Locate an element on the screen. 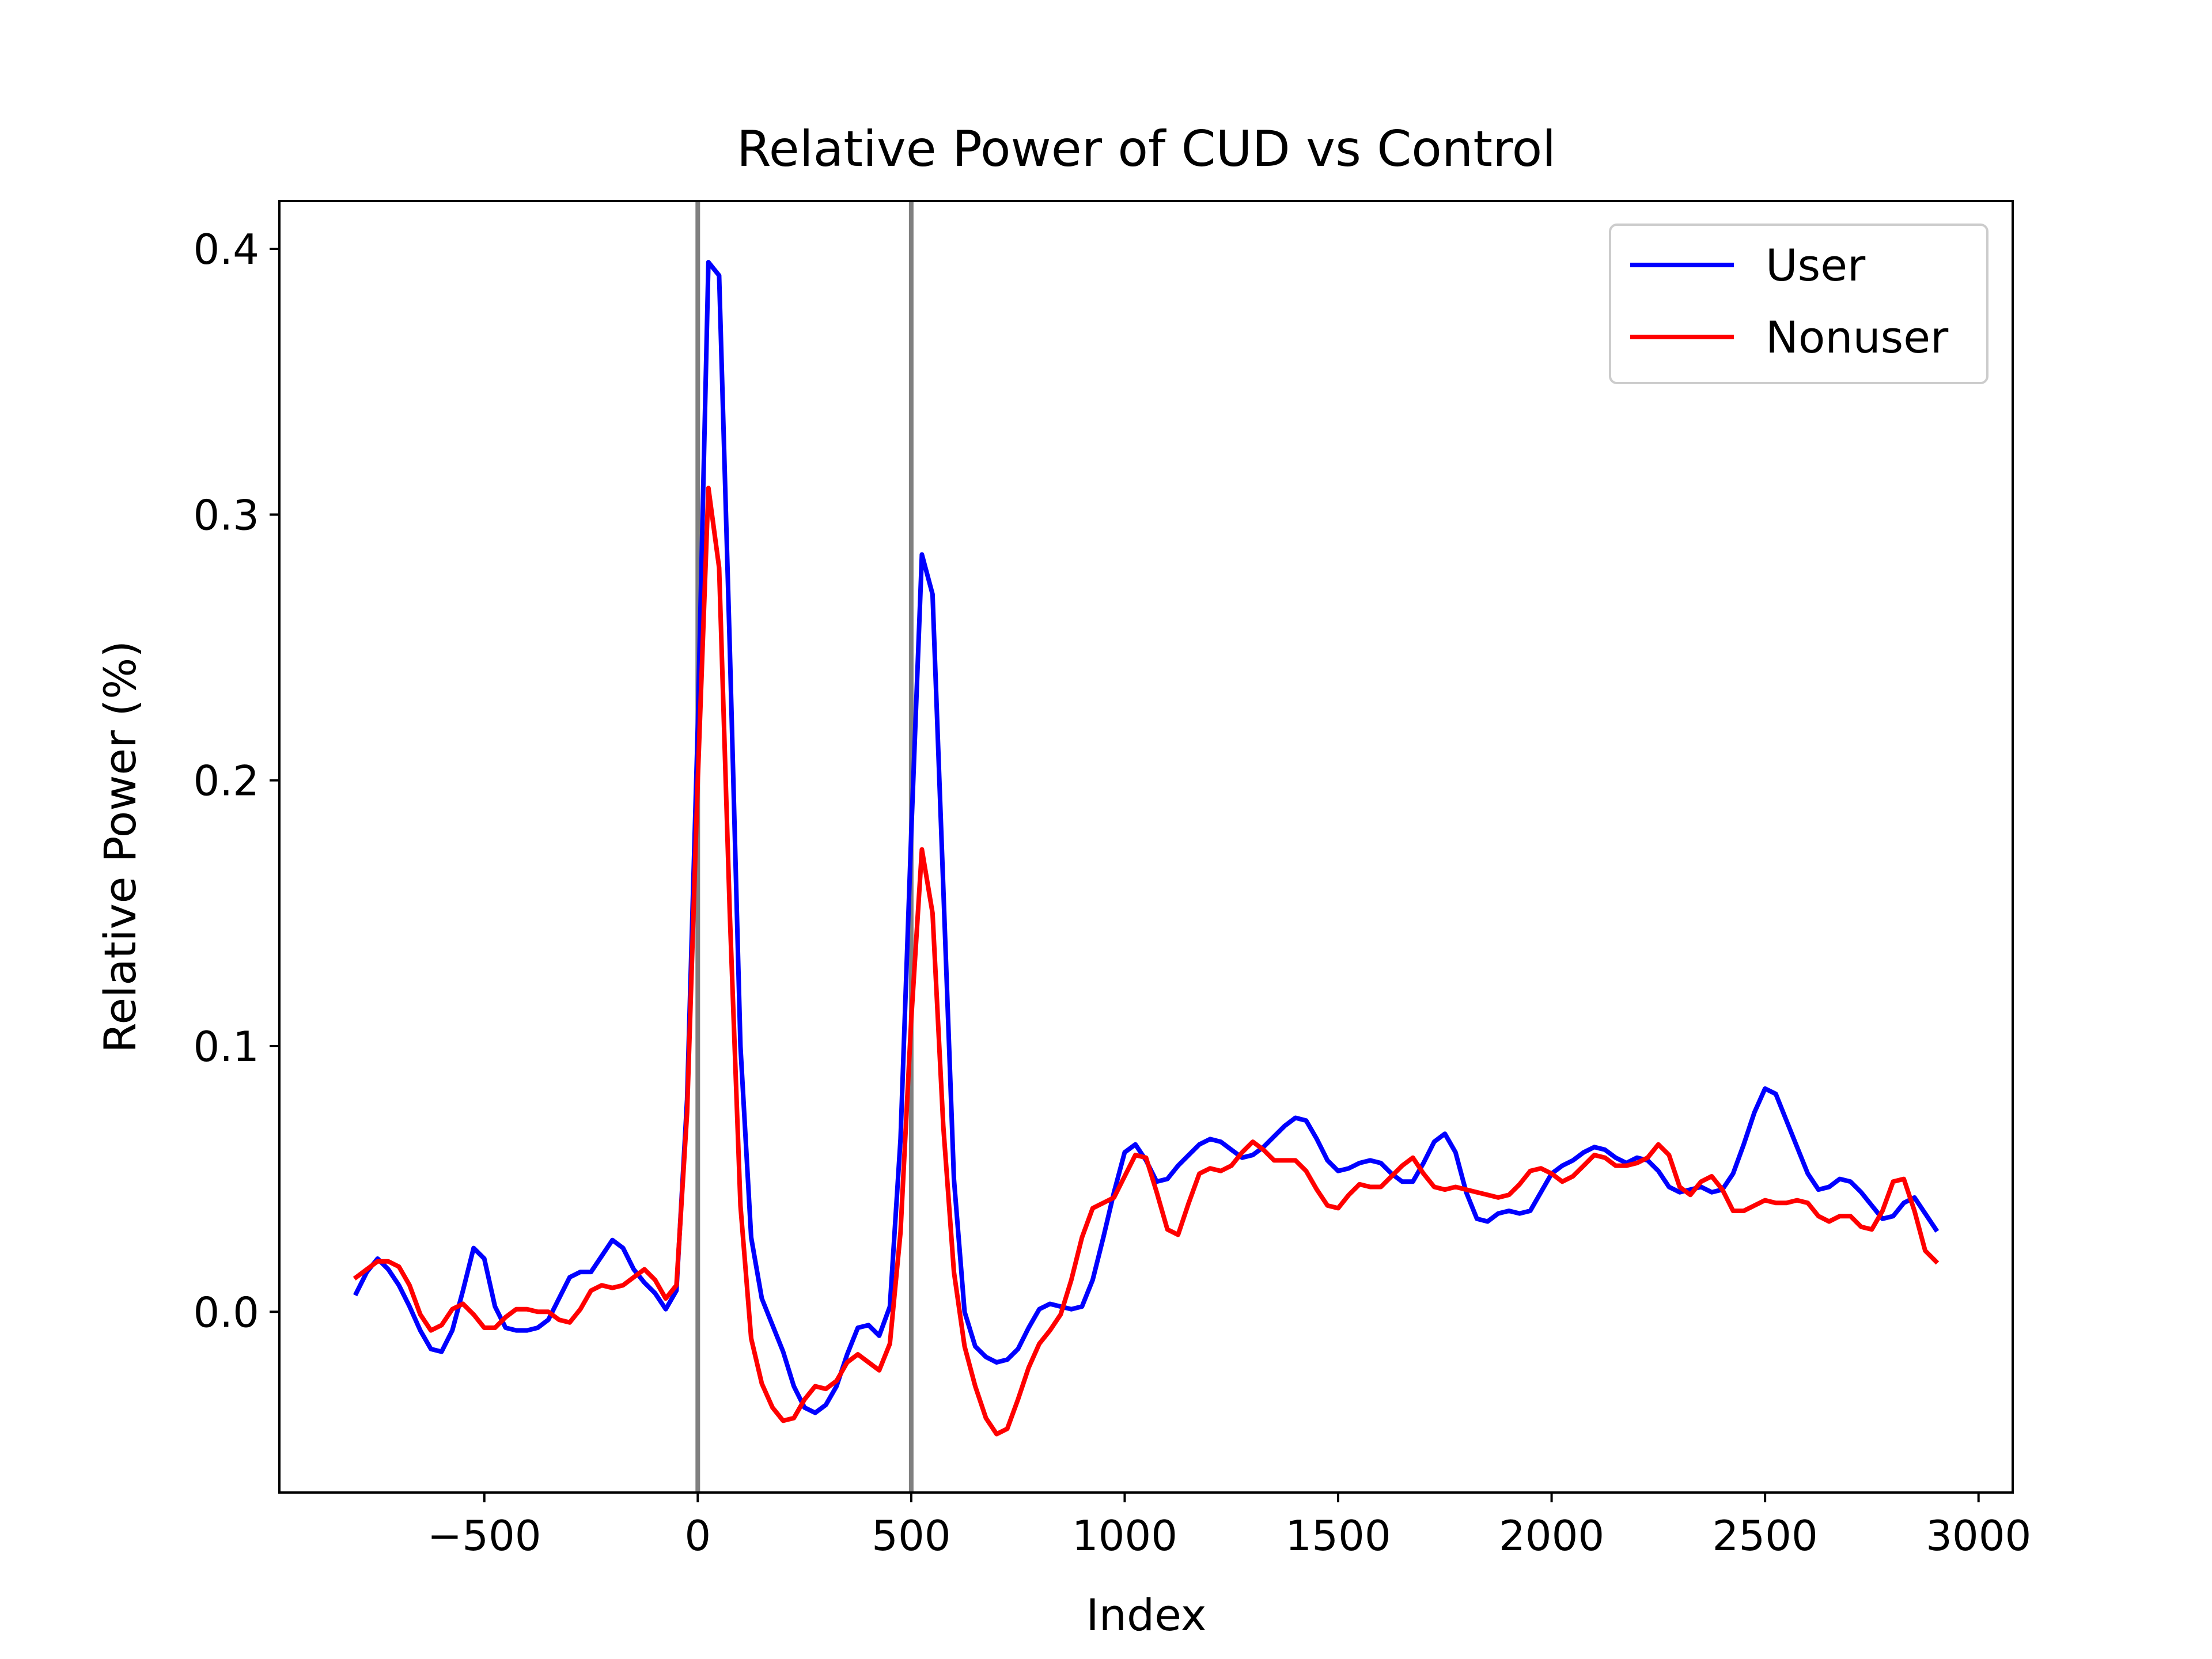  chart-title: Relative Power of CUD vs Control is located at coordinates (1146, 149).